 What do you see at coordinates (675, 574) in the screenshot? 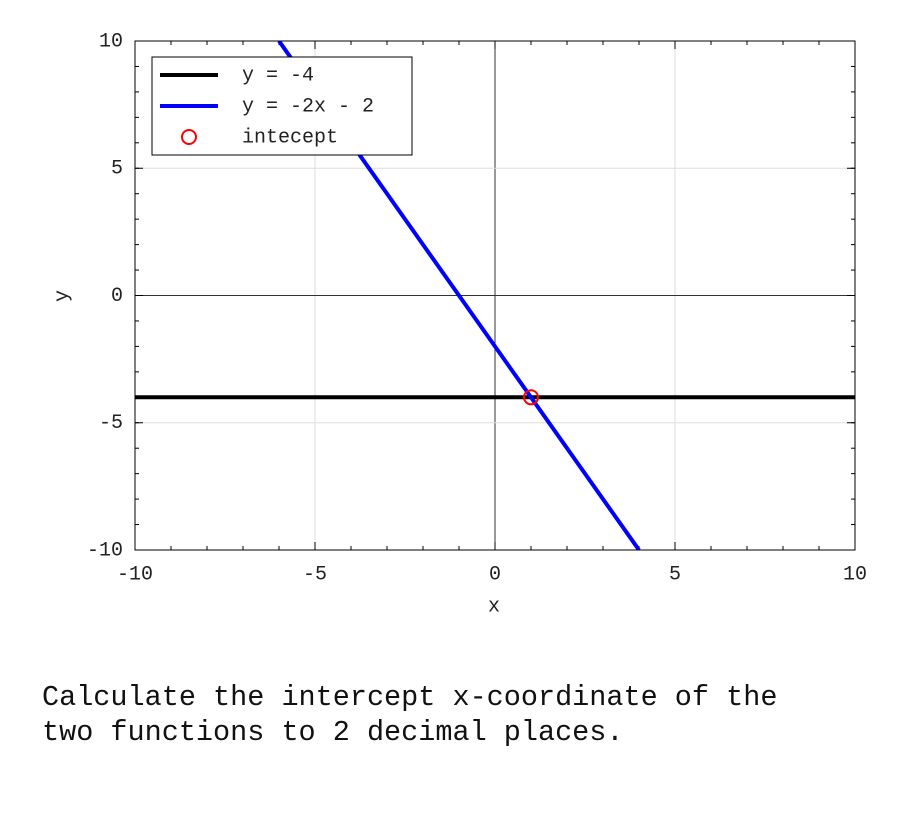
I see `x-tick-label: 5` at bounding box center [675, 574].